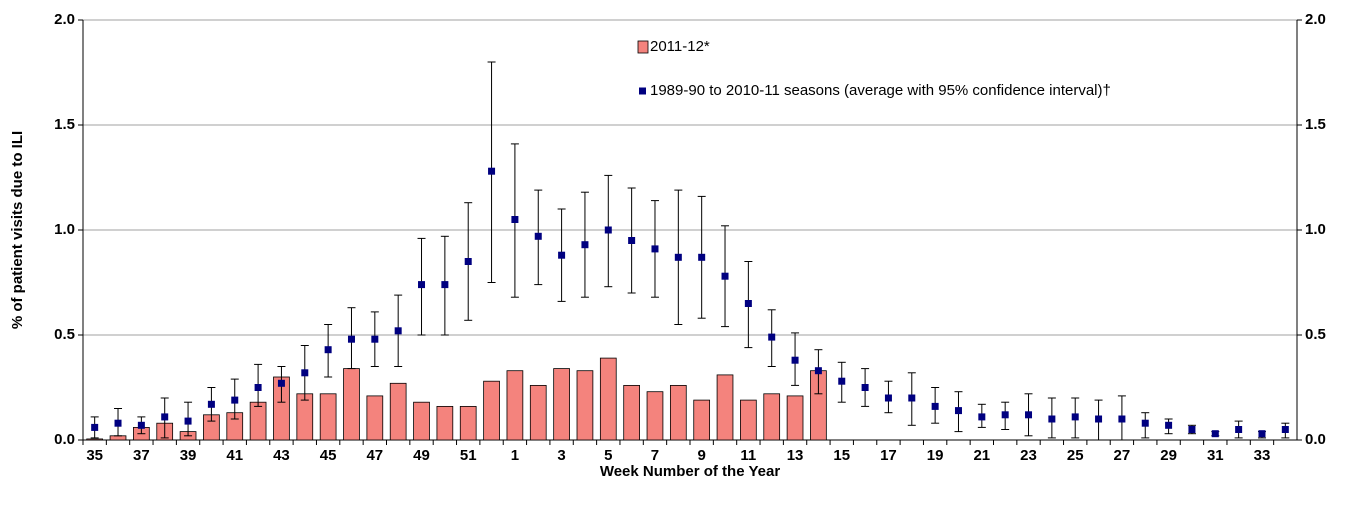 This screenshot has height=510, width=1354. What do you see at coordinates (374, 455) in the screenshot?
I see `x-tick-label: 47` at bounding box center [374, 455].